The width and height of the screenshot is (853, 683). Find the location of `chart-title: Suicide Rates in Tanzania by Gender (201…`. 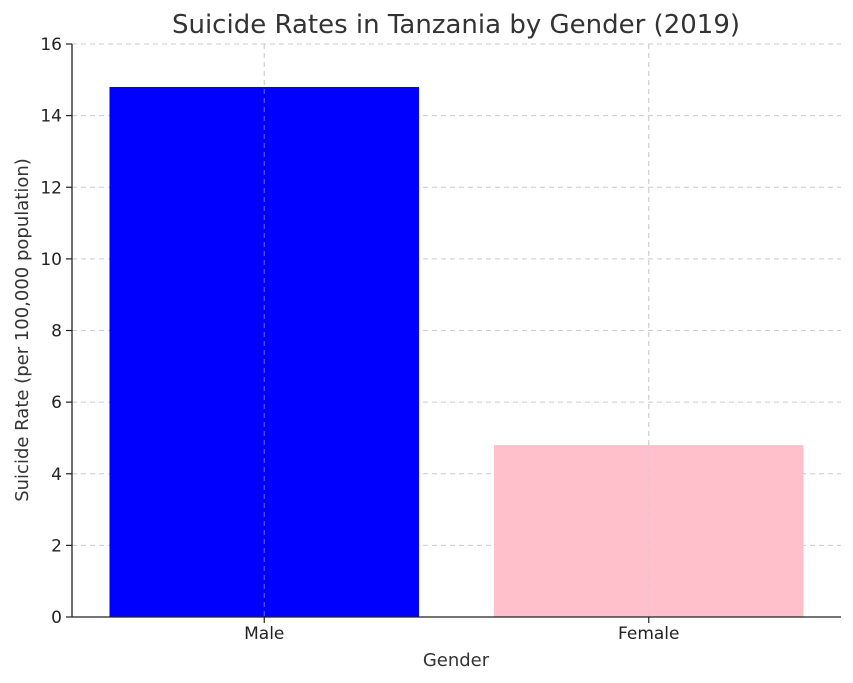

chart-title: Suicide Rates in Tanzania by Gender (201… is located at coordinates (456, 25).